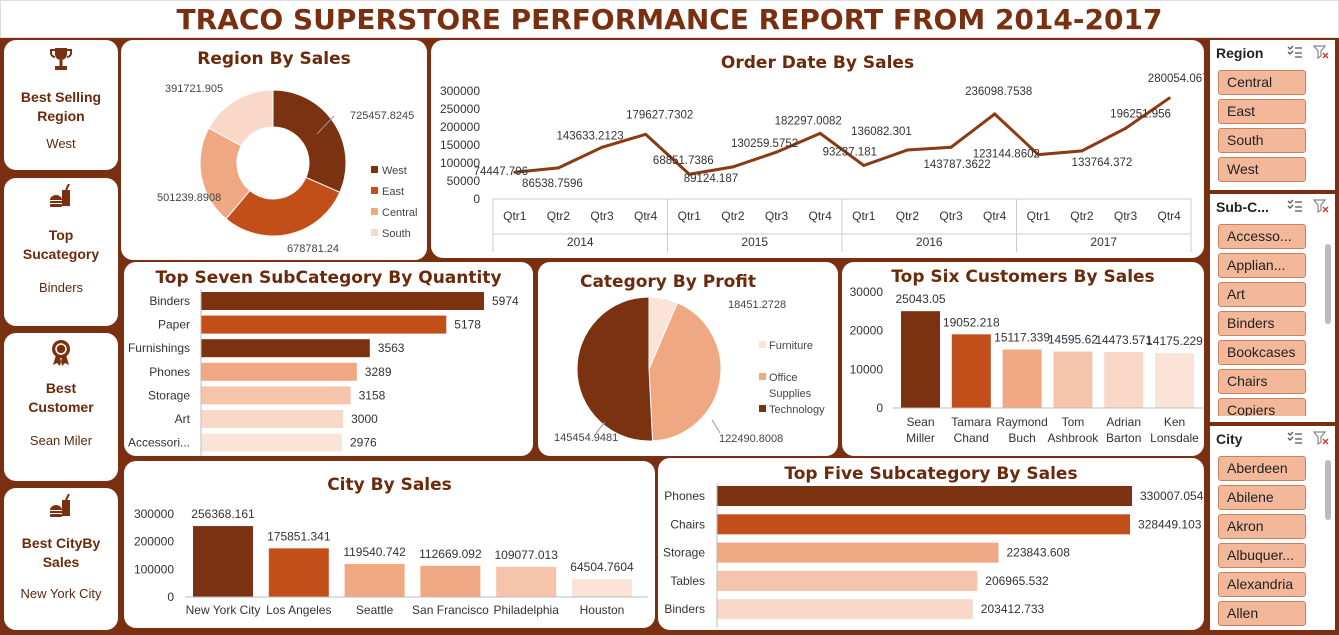 The image size is (1339, 635). Describe the element at coordinates (460, 145) in the screenshot. I see `y-tick-label: 150000` at that location.